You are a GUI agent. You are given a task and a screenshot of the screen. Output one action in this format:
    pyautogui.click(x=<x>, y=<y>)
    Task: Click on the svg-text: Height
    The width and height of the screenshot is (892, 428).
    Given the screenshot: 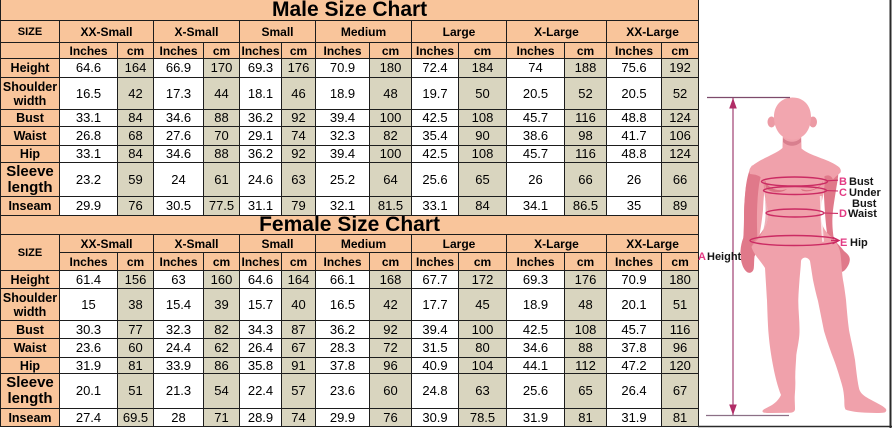 What is the action you would take?
    pyautogui.click(x=724, y=257)
    